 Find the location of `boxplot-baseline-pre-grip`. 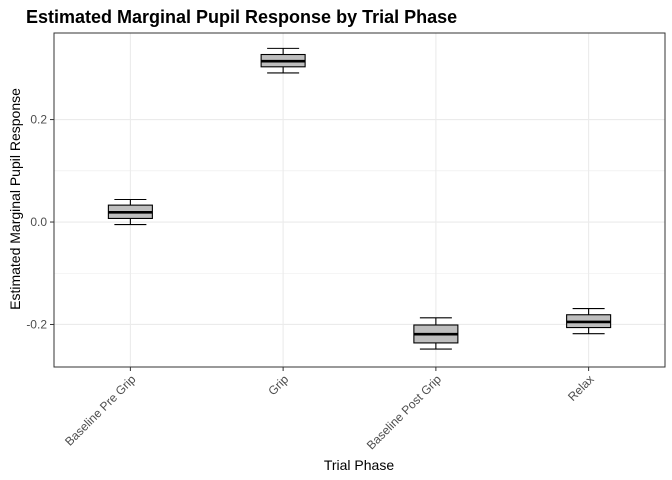

boxplot-baseline-pre-grip is located at coordinates (130, 212).